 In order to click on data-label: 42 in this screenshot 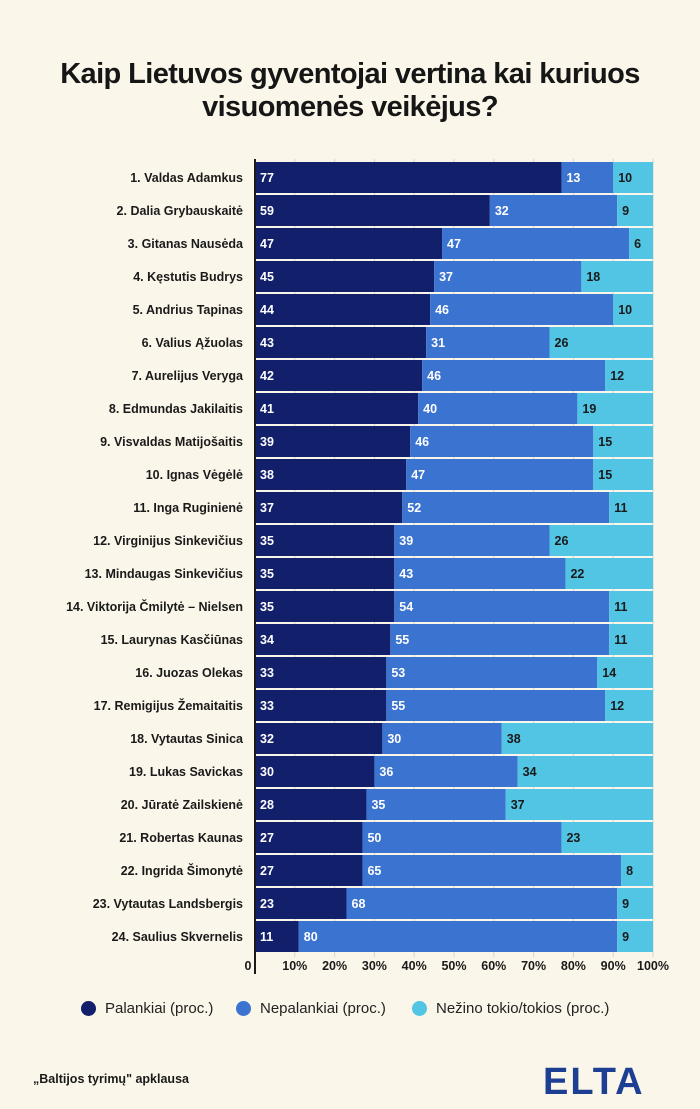, I will do `click(267, 376)`.